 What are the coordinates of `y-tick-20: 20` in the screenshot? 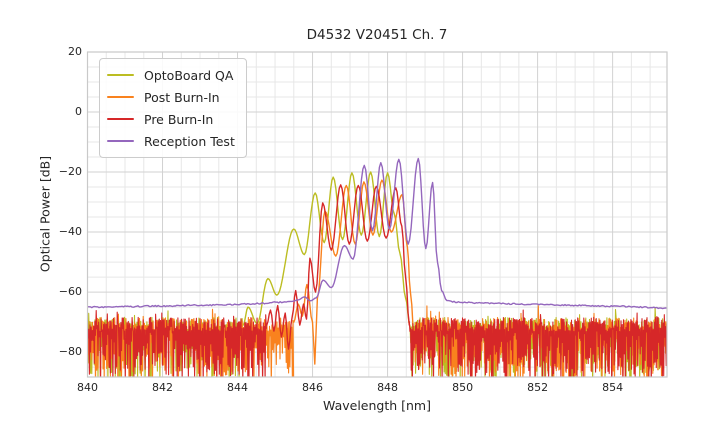 It's located at (75, 51).